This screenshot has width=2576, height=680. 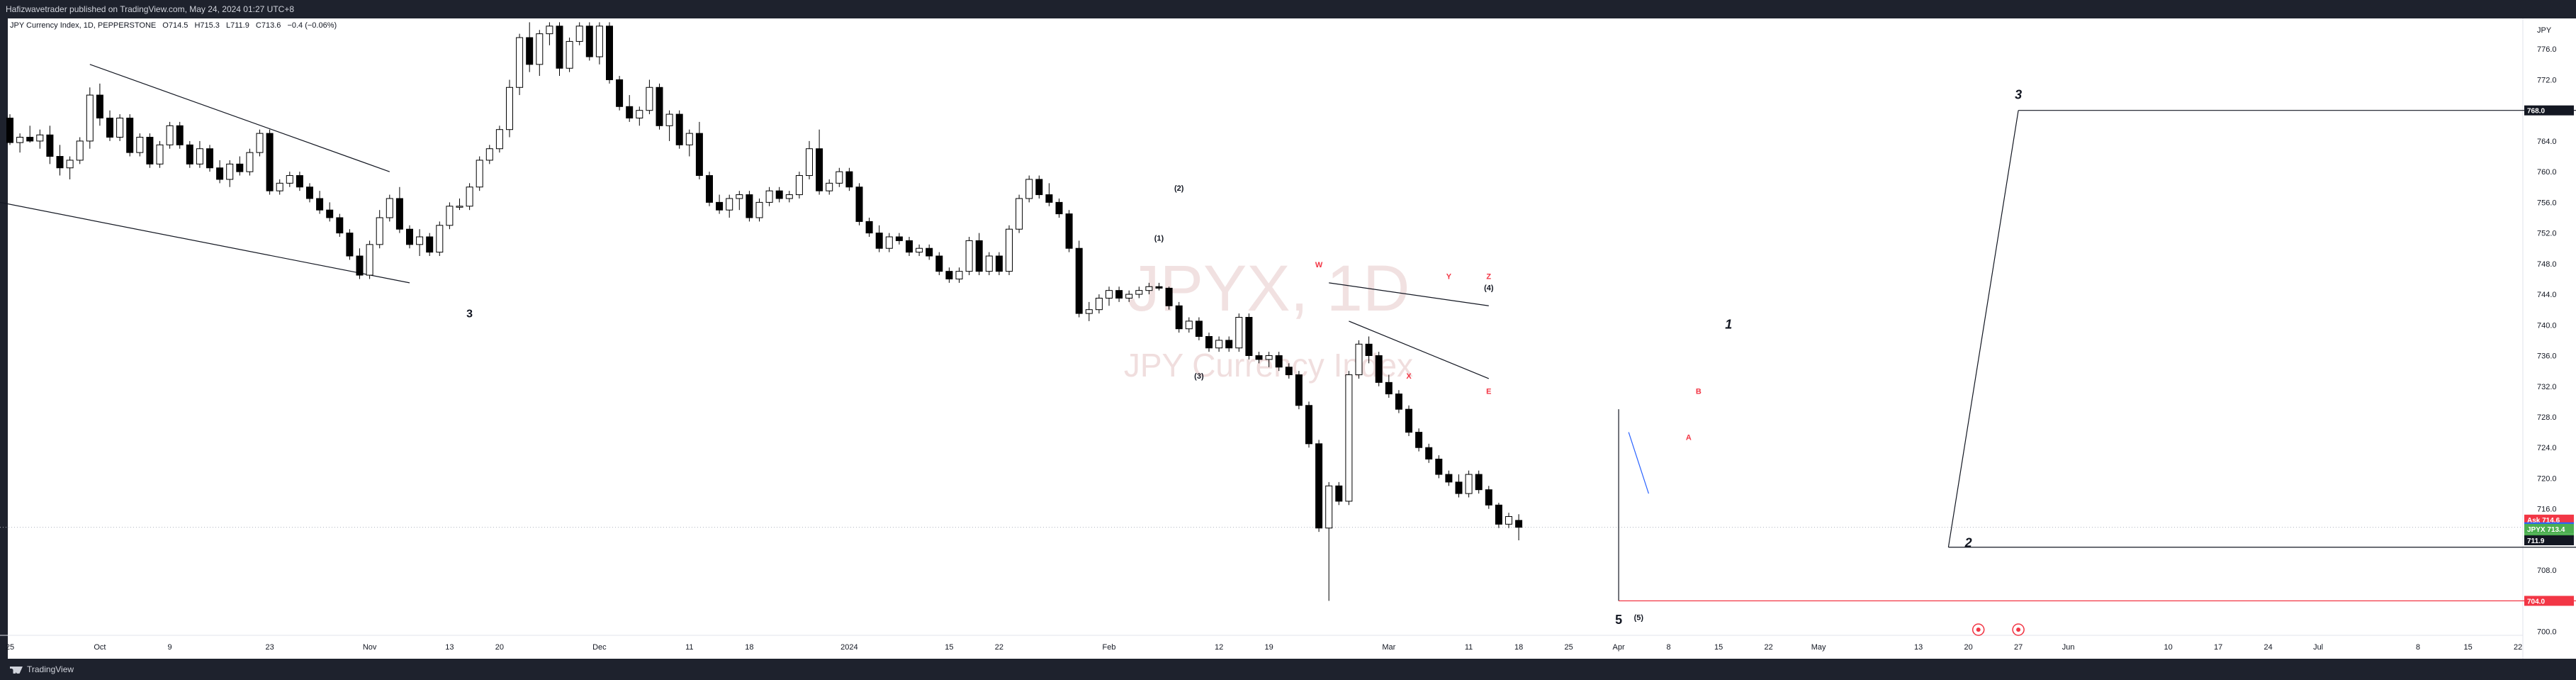 I want to click on x-tick-label: 20, so click(x=1968, y=647).